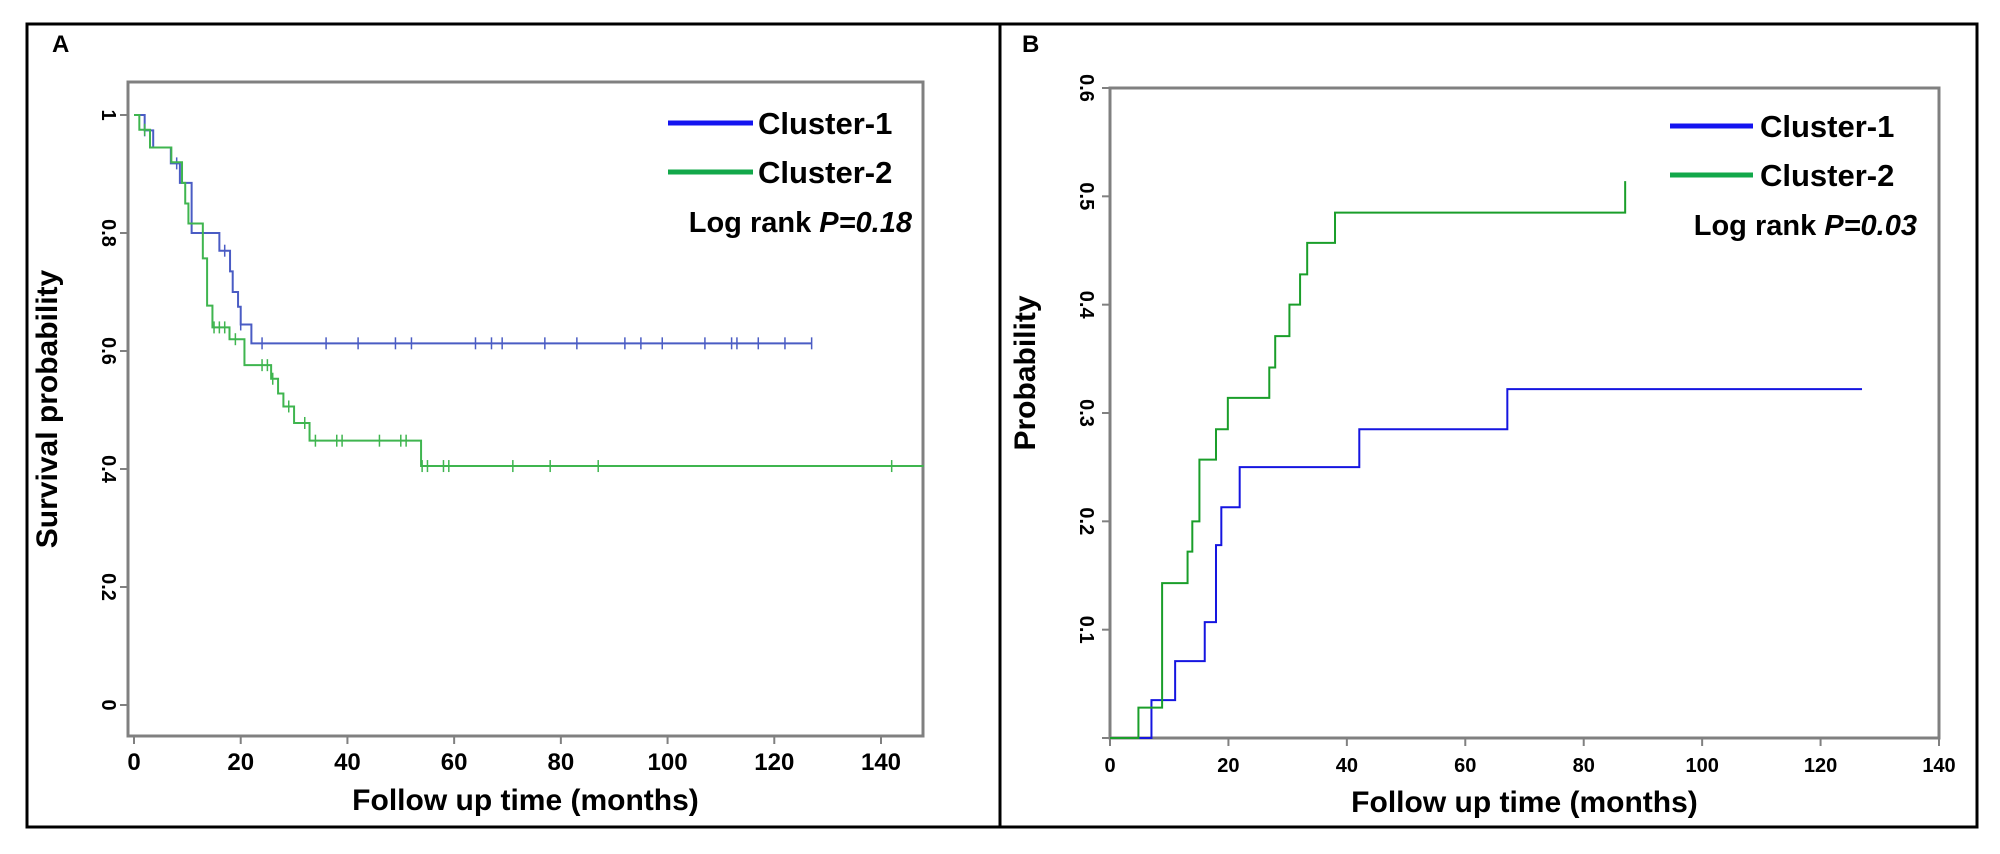 The width and height of the screenshot is (2000, 854). Describe the element at coordinates (1025, 372) in the screenshot. I see `y-axis-title: Probability` at that location.